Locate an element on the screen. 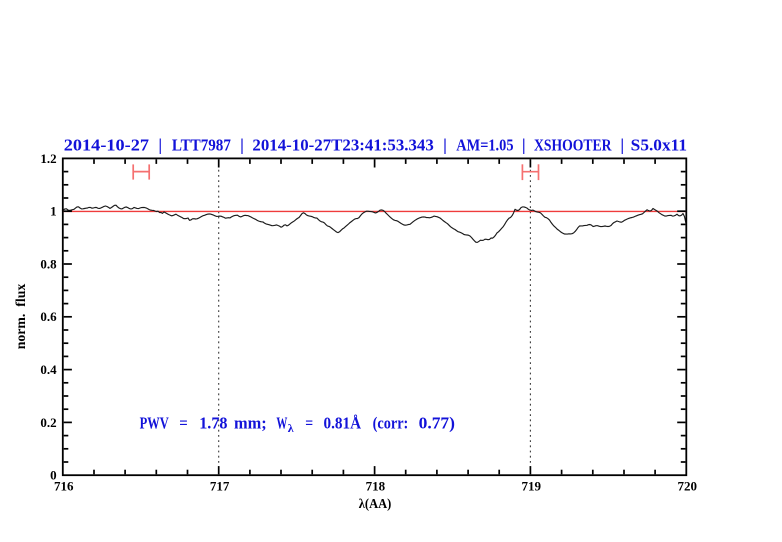 The image size is (782, 542). svg-text: 718 is located at coordinates (376, 486).